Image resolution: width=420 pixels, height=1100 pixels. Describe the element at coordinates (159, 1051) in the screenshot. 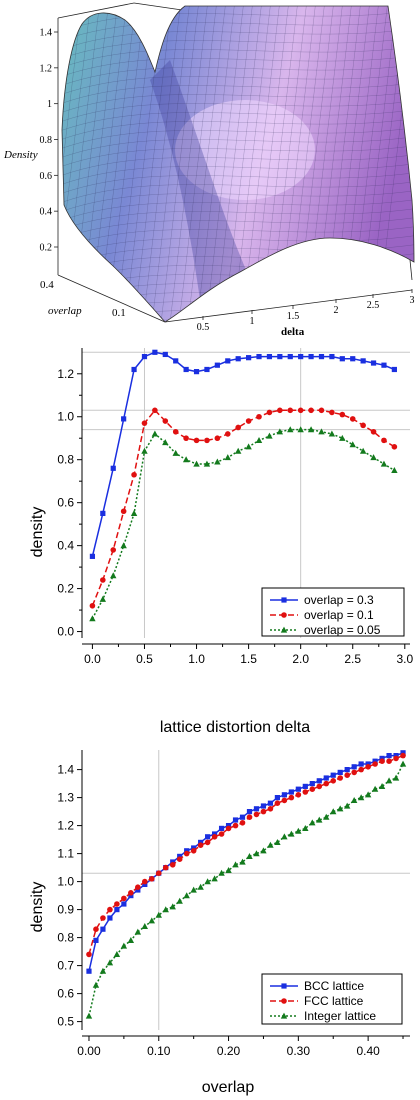

I see `x-tick-label-0.10: 0.10` at that location.